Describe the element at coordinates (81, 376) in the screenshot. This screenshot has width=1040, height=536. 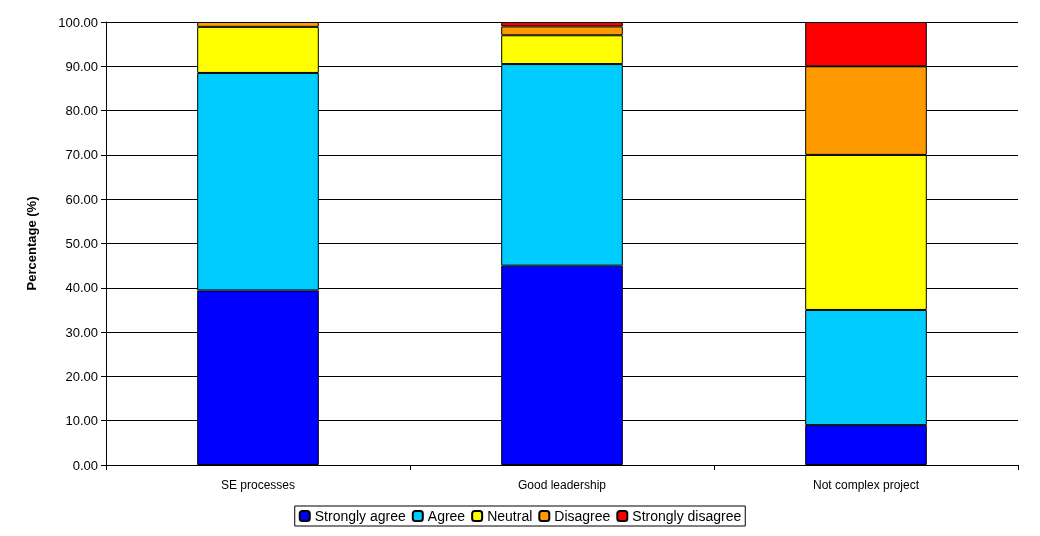
I see `y-tick-label: 20.00` at that location.